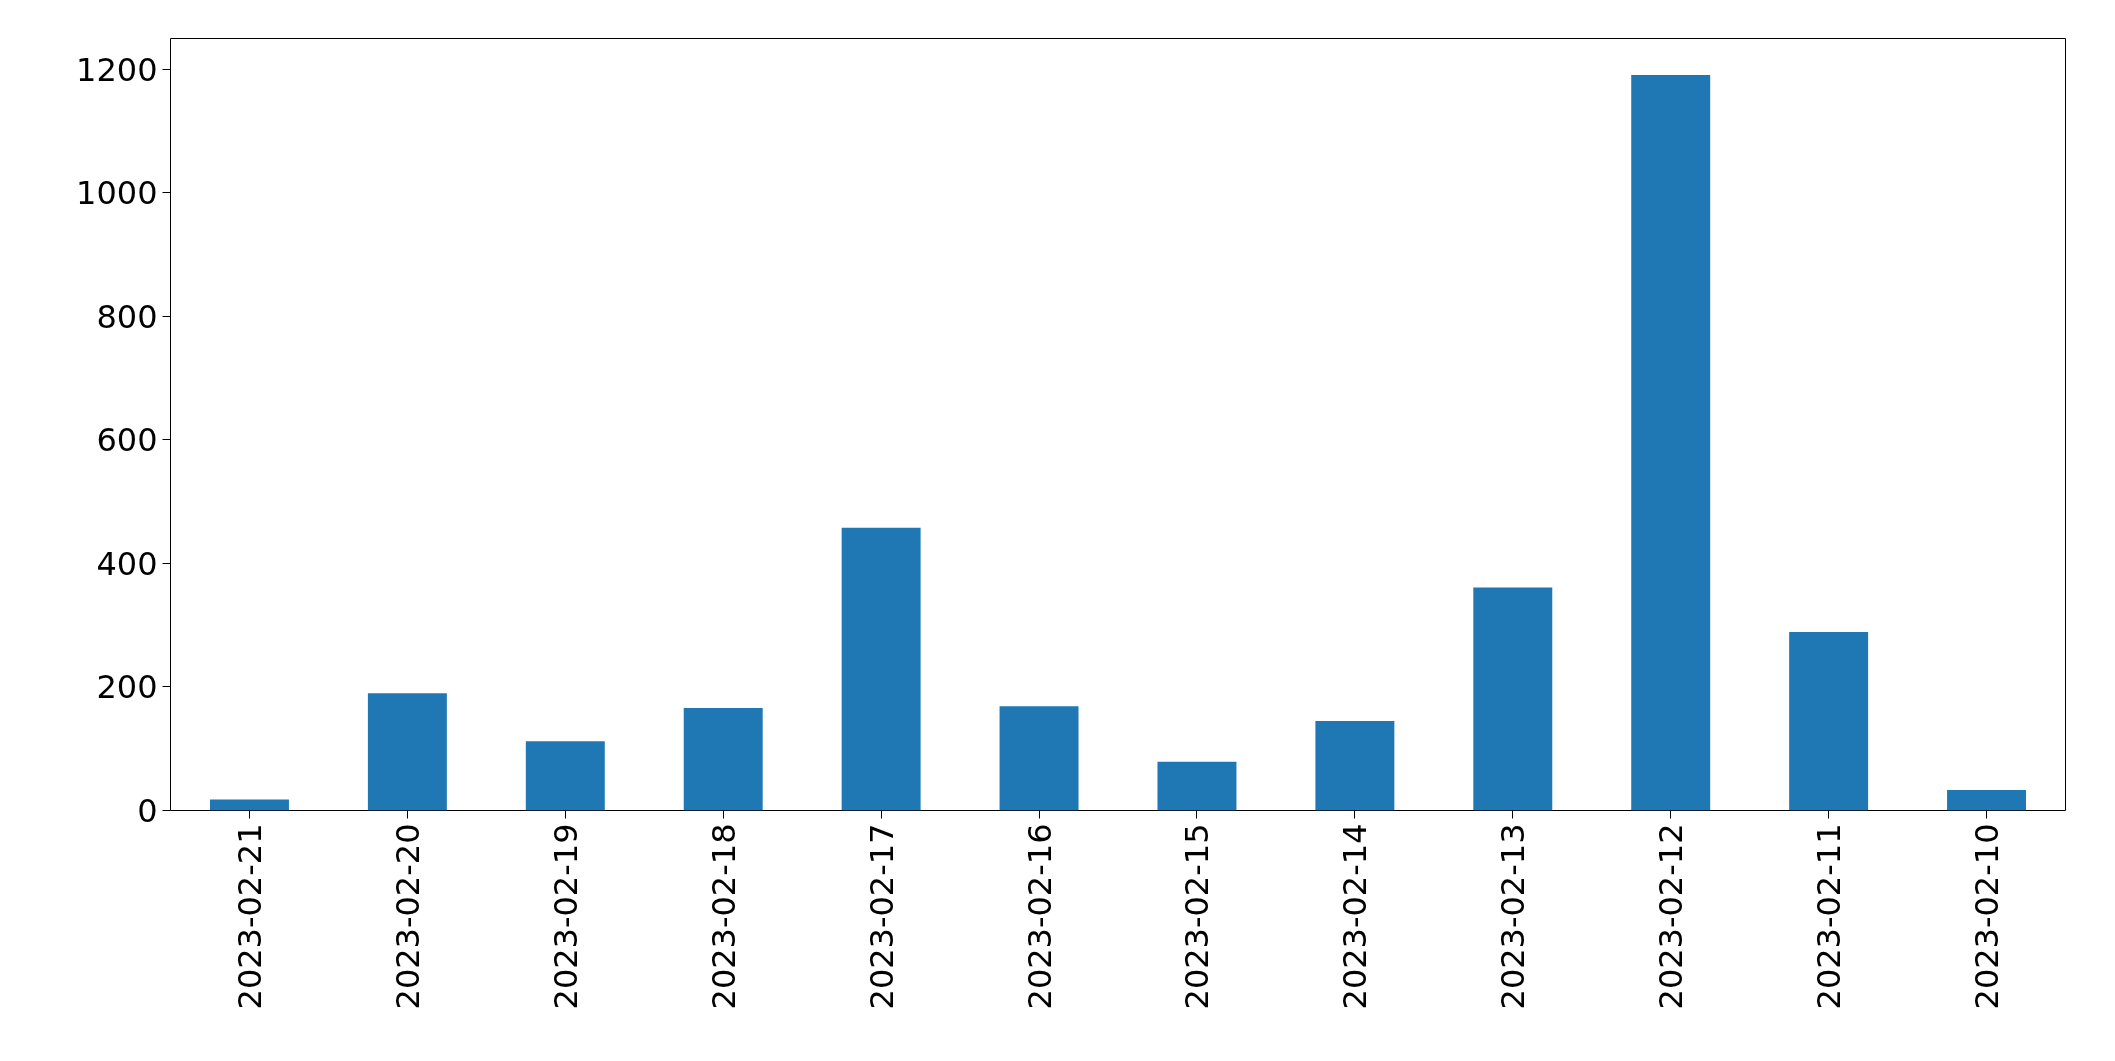 The height and width of the screenshot is (1061, 2115). I want to click on x-tick-label: 2023-02-18, so click(723, 916).